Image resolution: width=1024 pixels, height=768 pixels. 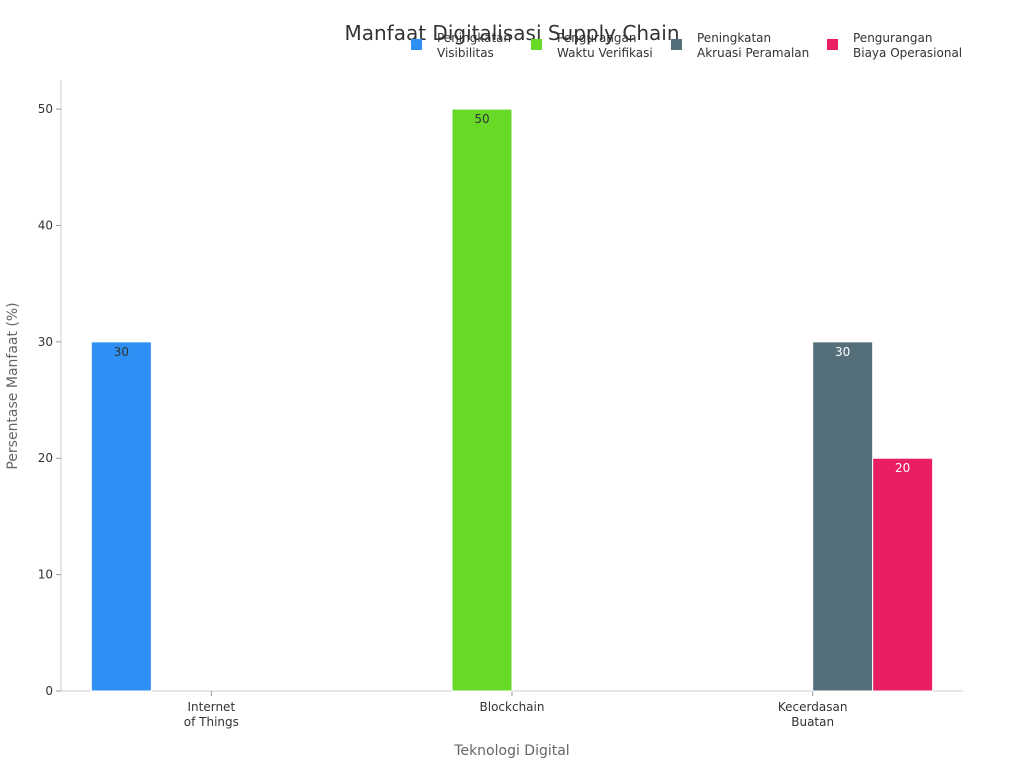 What do you see at coordinates (605, 53) in the screenshot?
I see `legend-label-line: Waktu Verifikasi` at bounding box center [605, 53].